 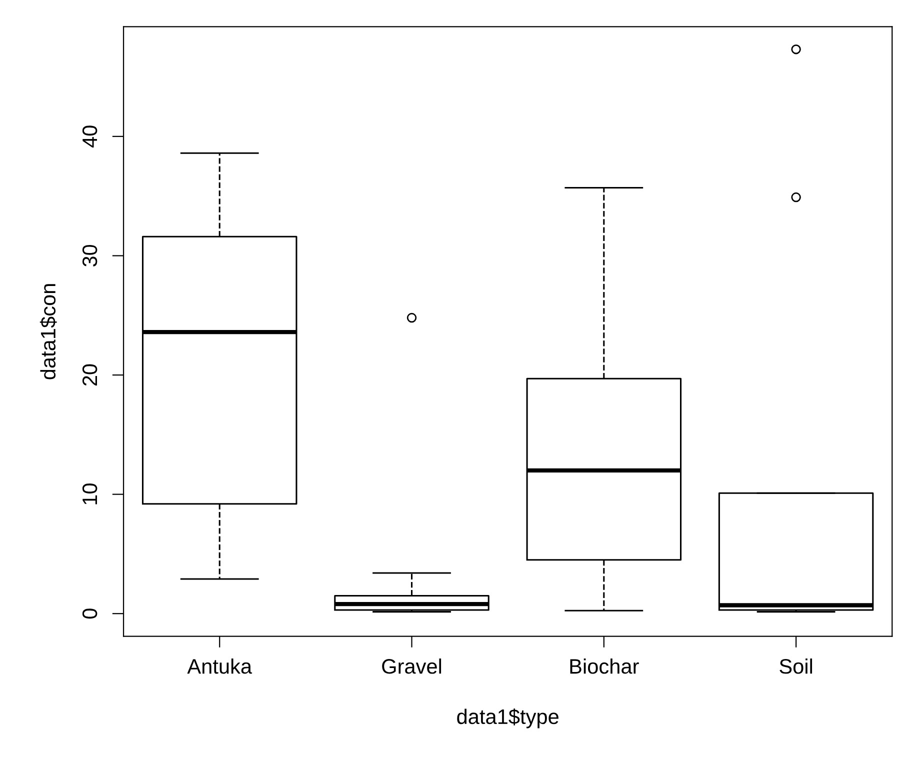 What do you see at coordinates (90, 375) in the screenshot?
I see `y-tick-label: 20` at bounding box center [90, 375].